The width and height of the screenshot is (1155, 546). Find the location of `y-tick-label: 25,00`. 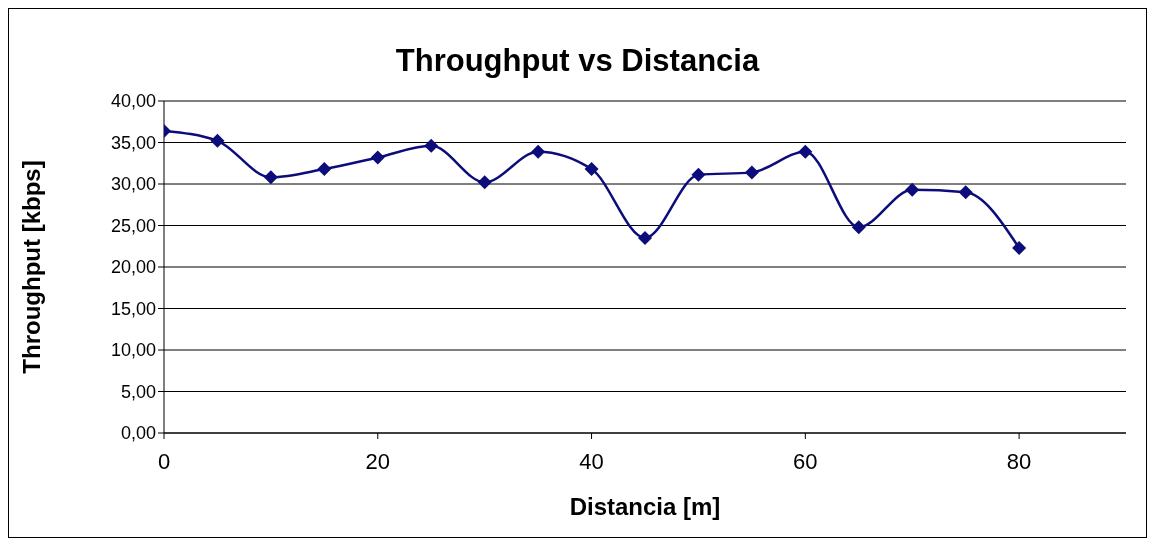

y-tick-label: 25,00 is located at coordinates (133, 225).